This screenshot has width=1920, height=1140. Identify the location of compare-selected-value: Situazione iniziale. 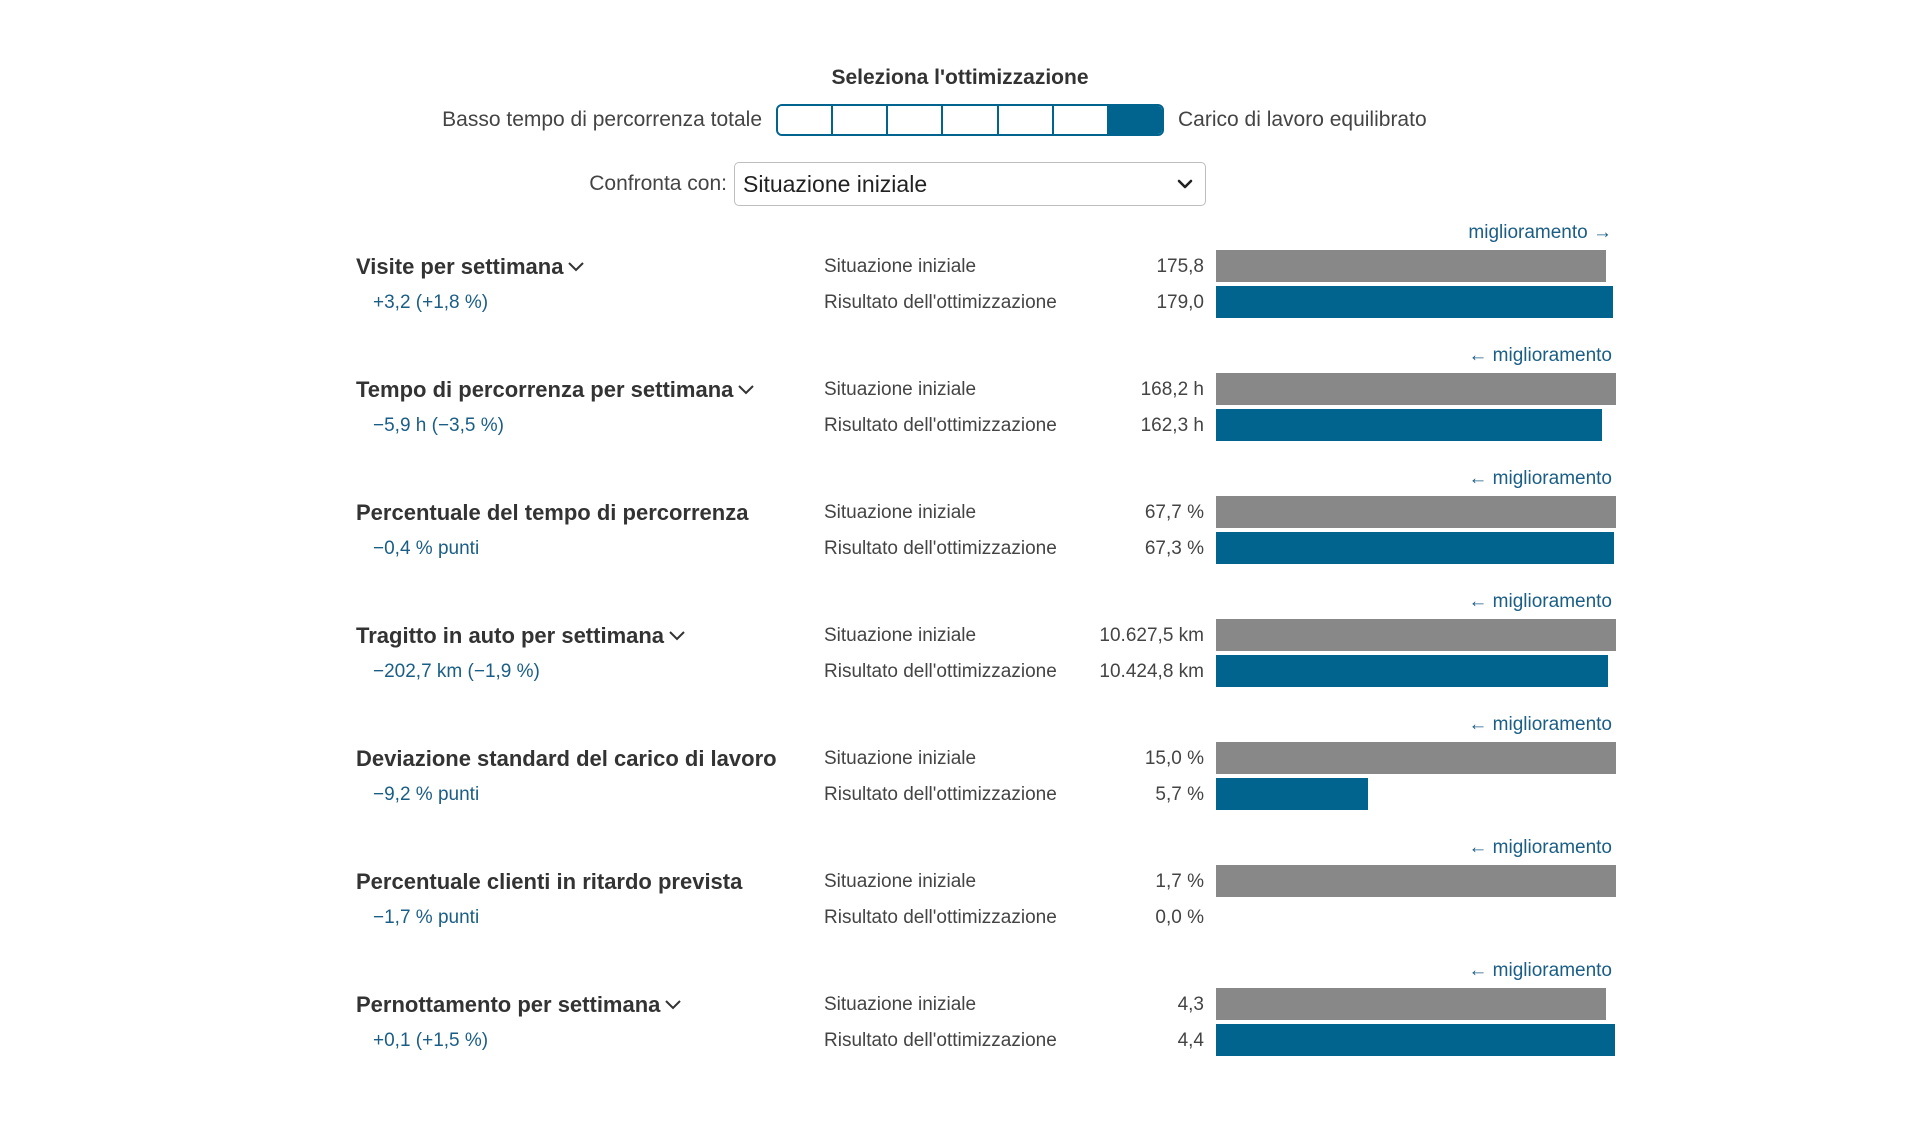
(835, 184).